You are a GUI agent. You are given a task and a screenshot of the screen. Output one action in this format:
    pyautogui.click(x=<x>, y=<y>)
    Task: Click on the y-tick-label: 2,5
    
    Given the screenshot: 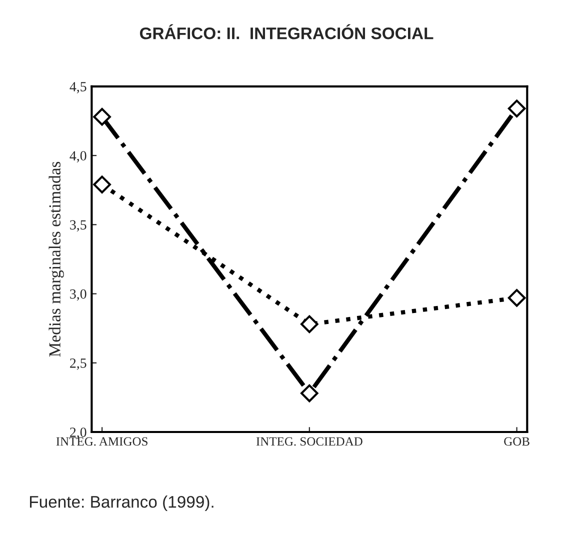 What is the action you would take?
    pyautogui.click(x=78, y=364)
    